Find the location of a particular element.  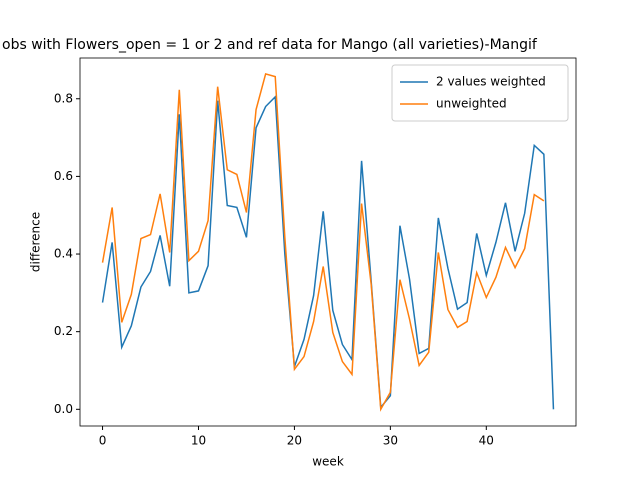

y-tick-label: 0.8 is located at coordinates (63, 98).